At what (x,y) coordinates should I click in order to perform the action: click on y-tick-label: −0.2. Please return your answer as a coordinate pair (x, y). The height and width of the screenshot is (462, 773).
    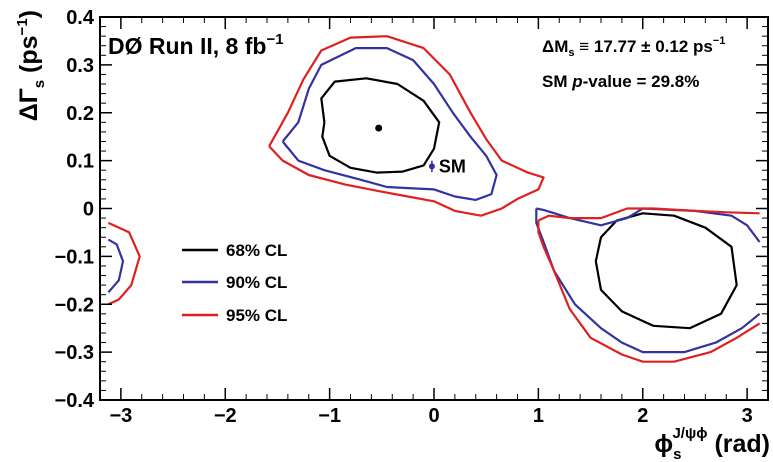
    Looking at the image, I should click on (74, 305).